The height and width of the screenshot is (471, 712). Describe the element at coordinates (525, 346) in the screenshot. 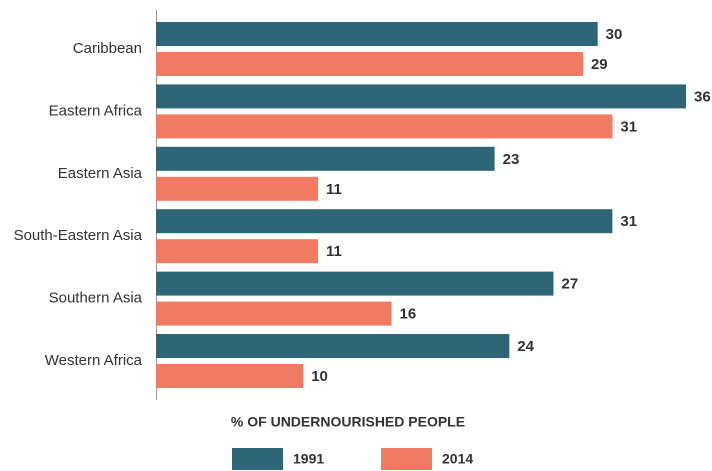

I see `data-label: 24` at that location.